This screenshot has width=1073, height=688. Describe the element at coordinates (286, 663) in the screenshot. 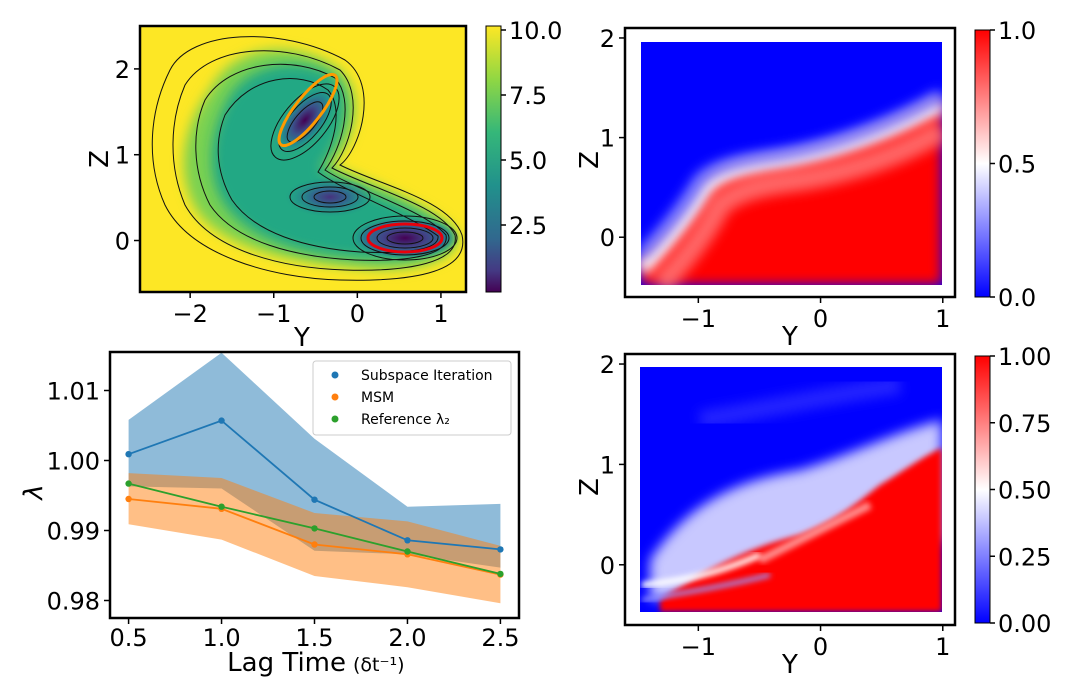

I see `eigenvalue-xlabel: Lag Time` at that location.